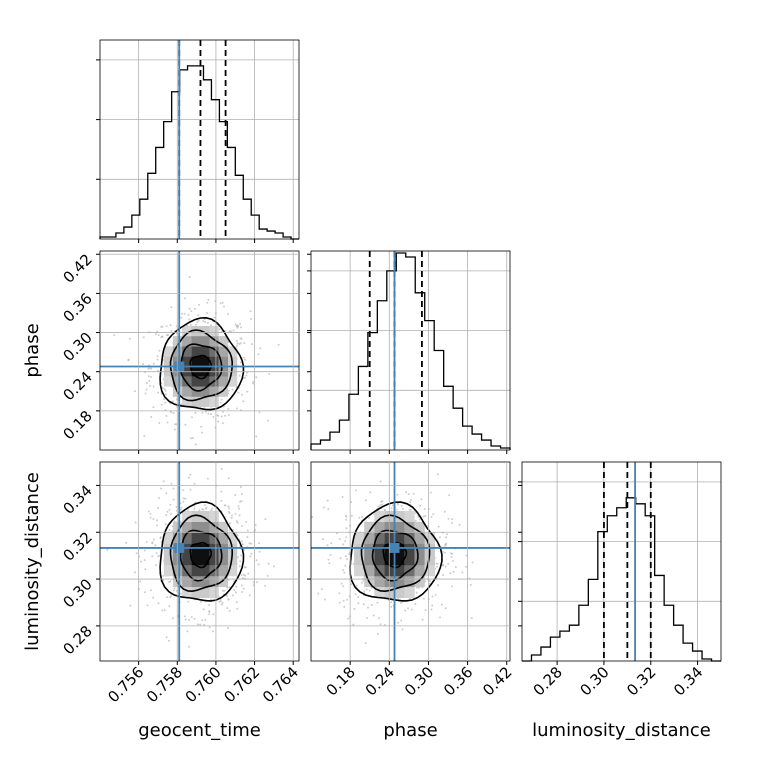  I want to click on xlabel-geocent_time: geocent_time, so click(199, 730).